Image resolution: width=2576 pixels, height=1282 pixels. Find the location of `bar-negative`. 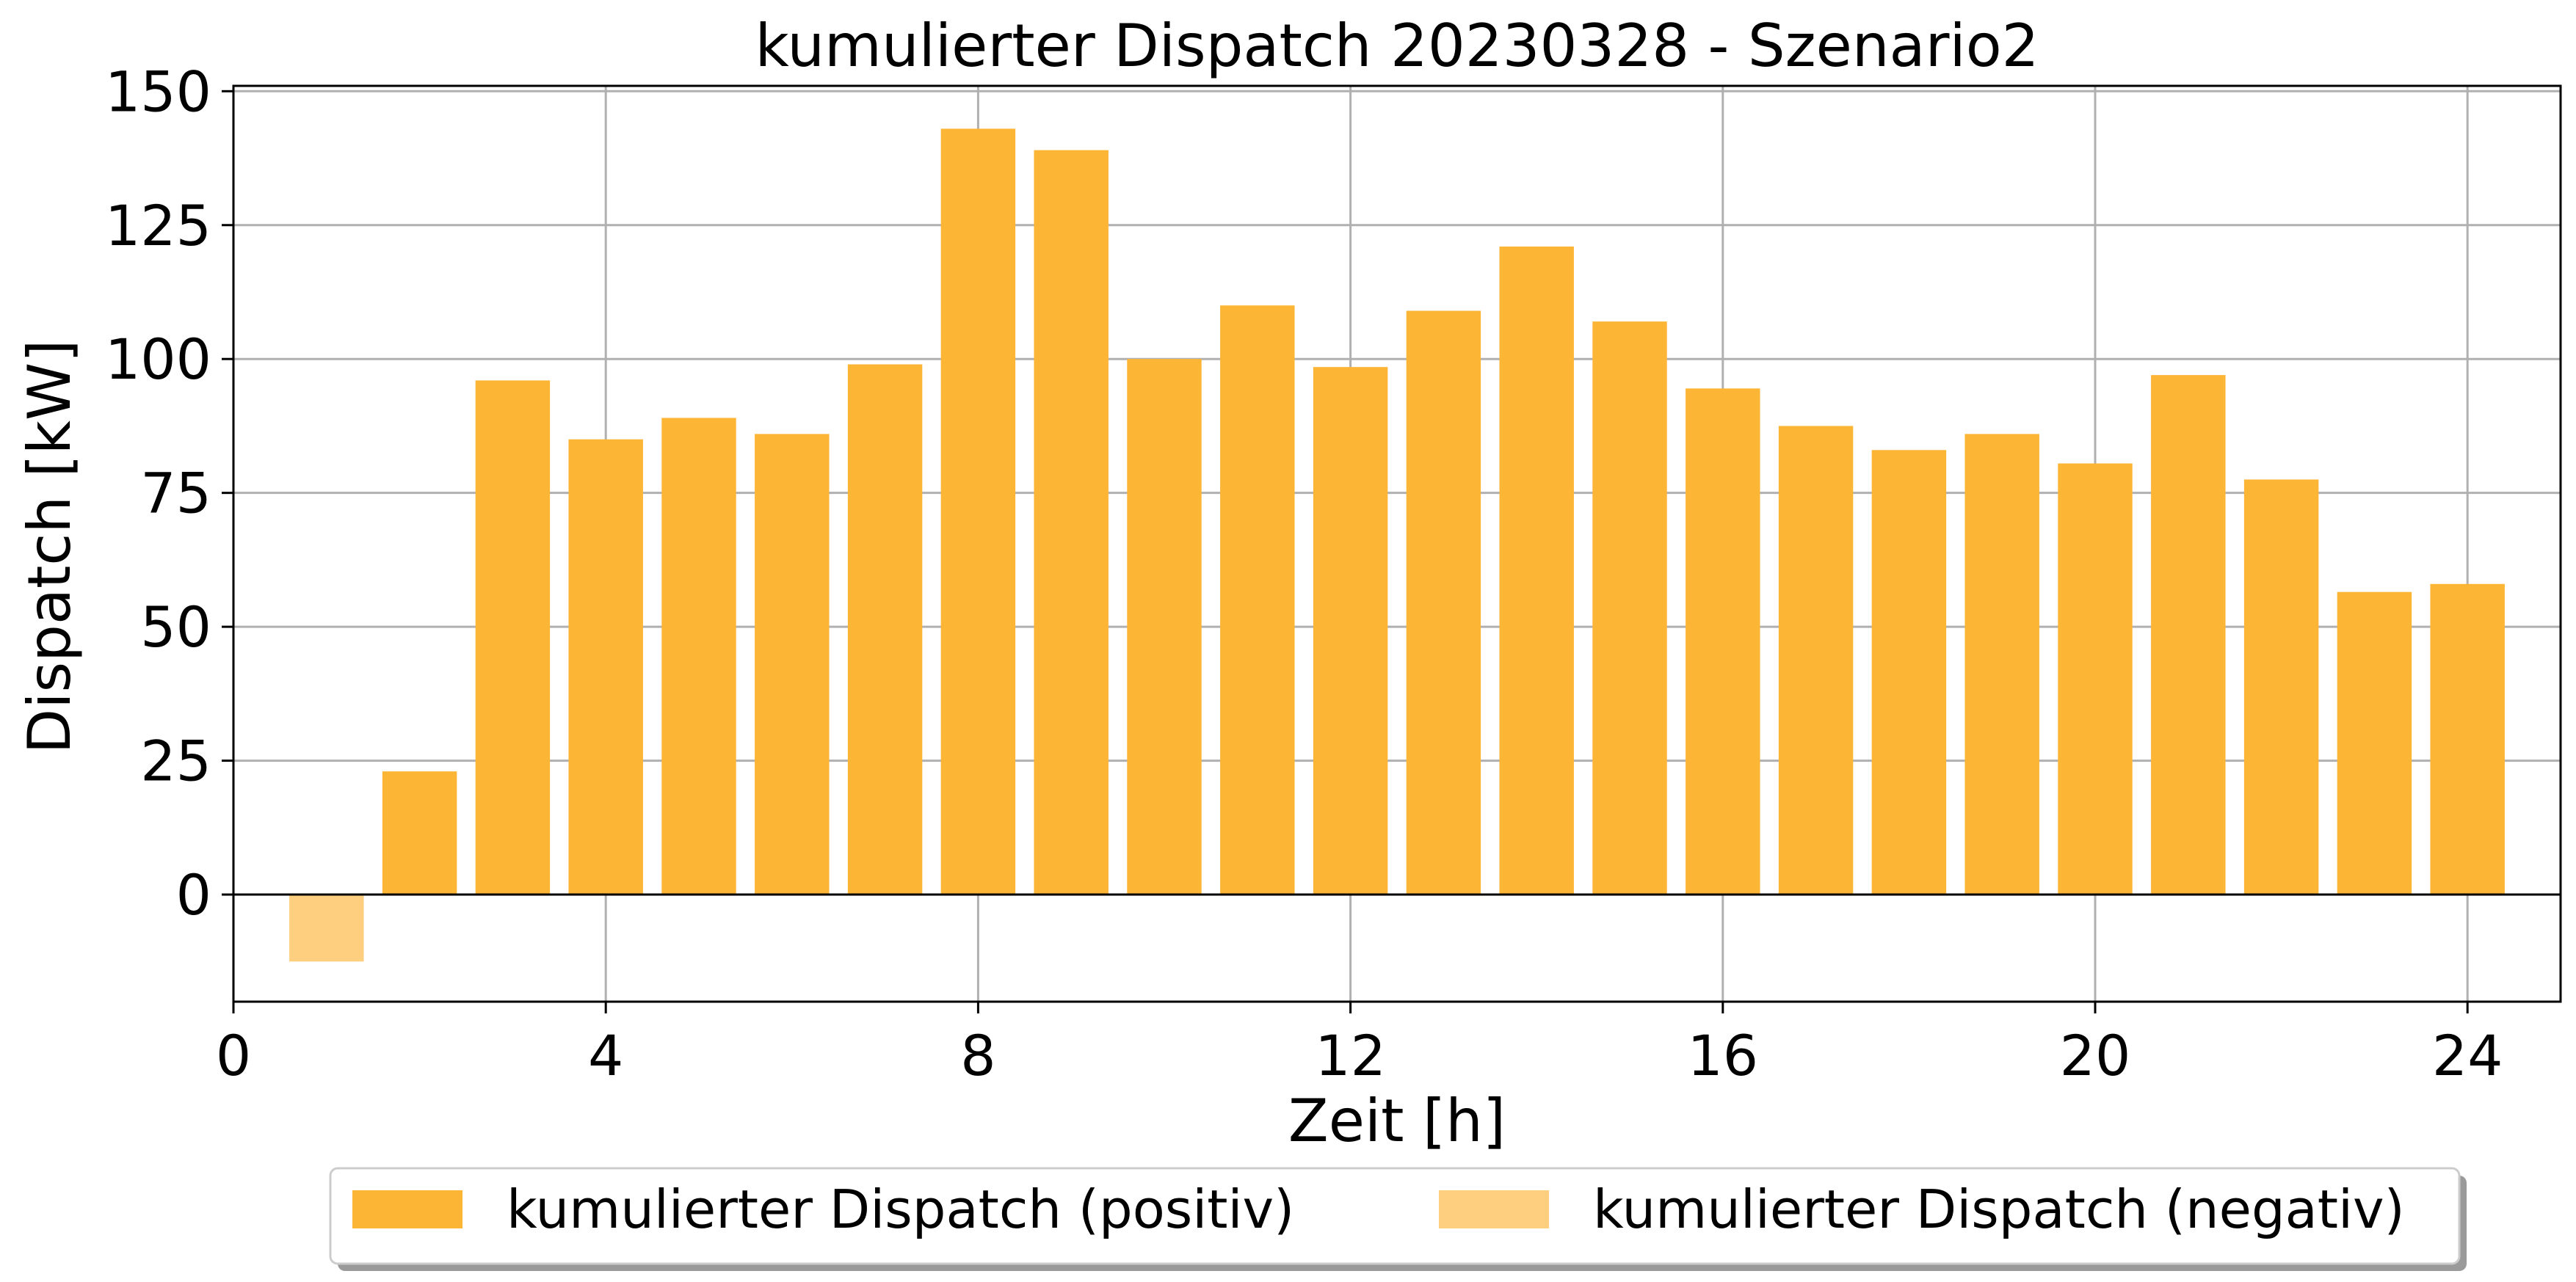

bar-negative is located at coordinates (326, 928).